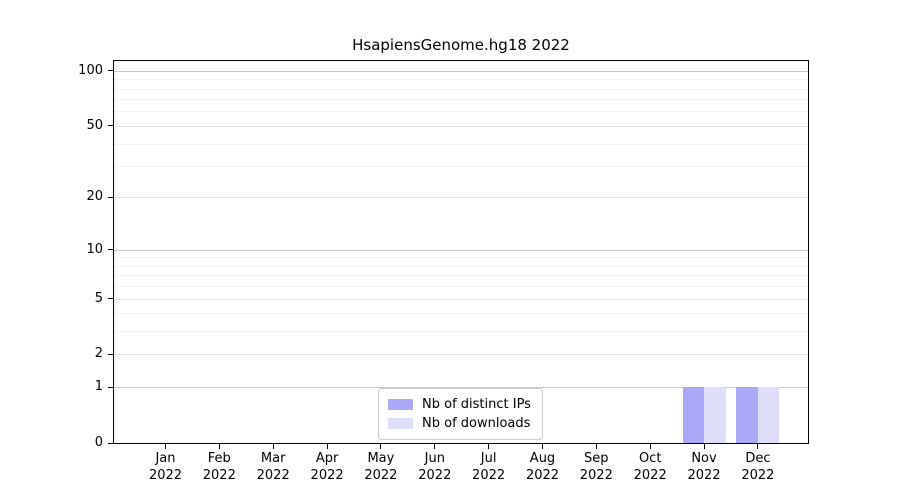  I want to click on x-axis-tick-label: Aug 2022, so click(543, 467).